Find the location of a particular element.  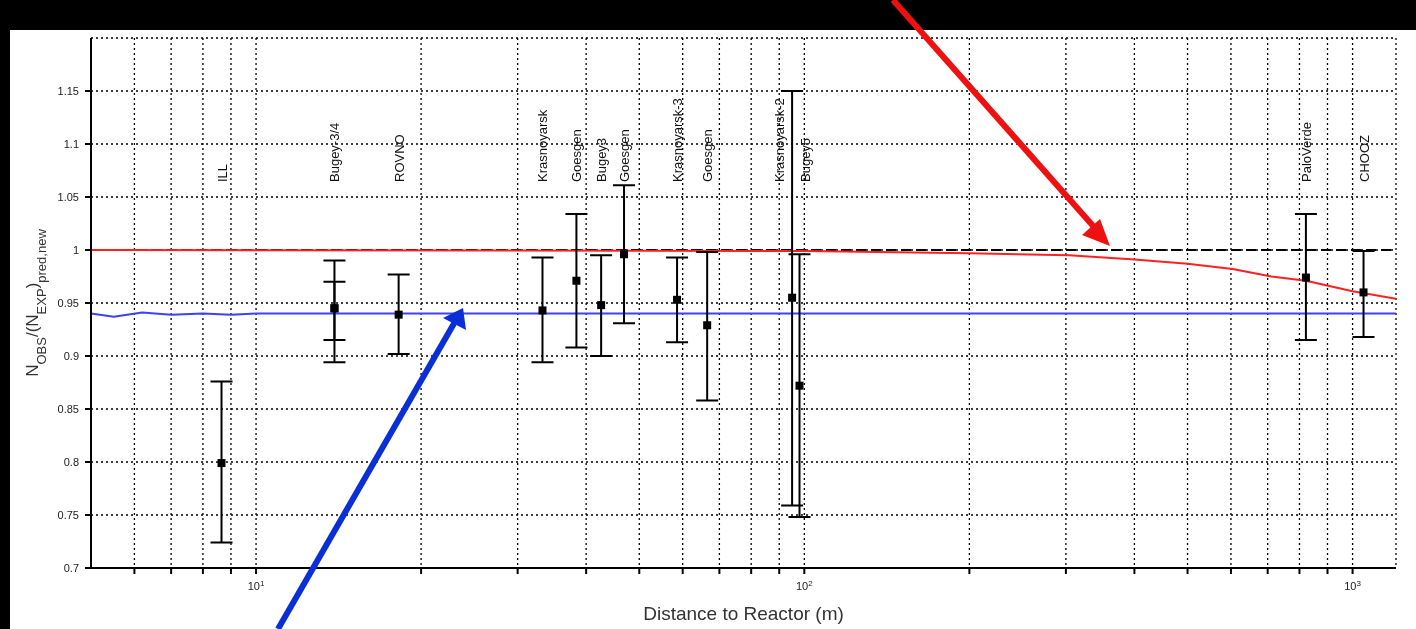

x-tick-label: 10$^{1}$ is located at coordinates (256, 585).